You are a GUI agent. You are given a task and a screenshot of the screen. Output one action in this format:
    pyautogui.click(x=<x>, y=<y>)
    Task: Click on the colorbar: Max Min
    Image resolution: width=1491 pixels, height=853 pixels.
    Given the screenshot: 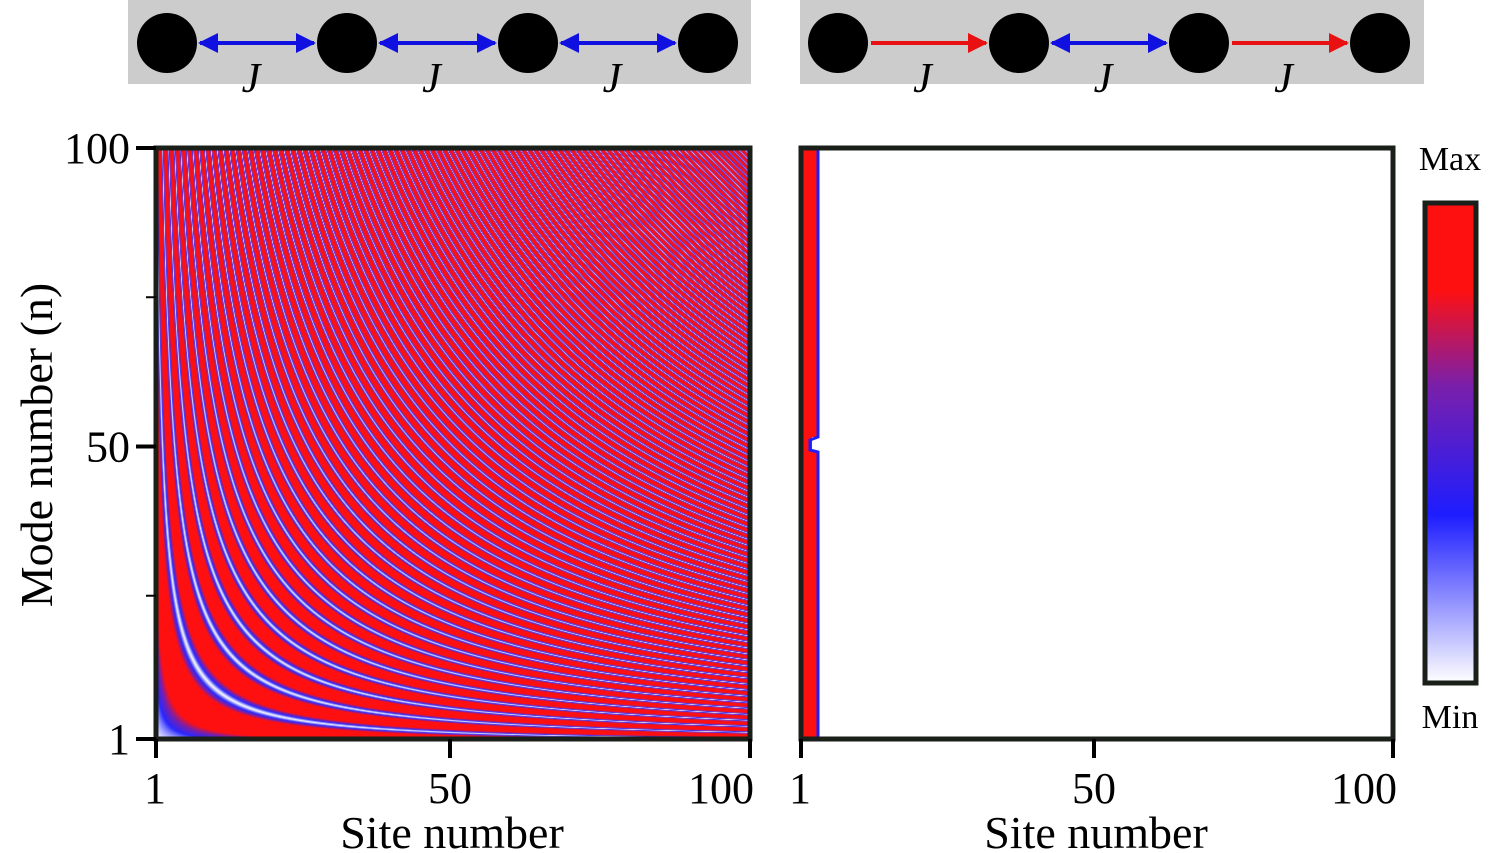 What is the action you would take?
    pyautogui.click(x=1450, y=438)
    